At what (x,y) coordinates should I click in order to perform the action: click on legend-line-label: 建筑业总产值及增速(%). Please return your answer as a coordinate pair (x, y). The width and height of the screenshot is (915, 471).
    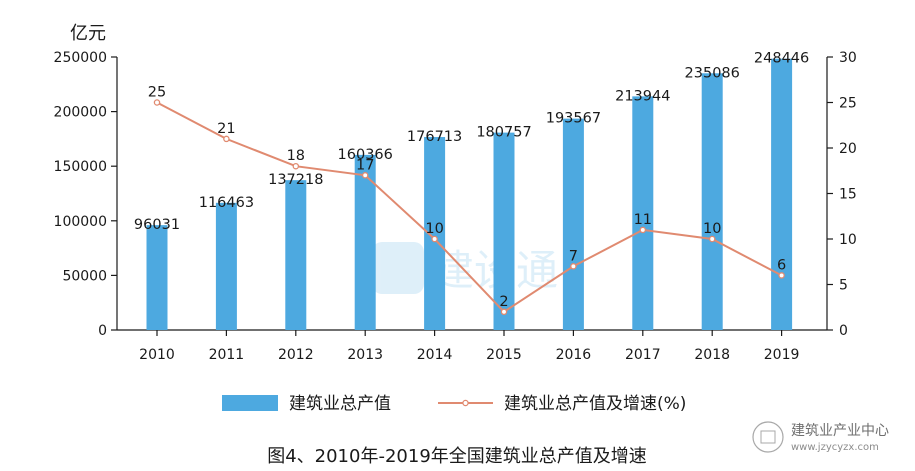
    Looking at the image, I should click on (595, 404).